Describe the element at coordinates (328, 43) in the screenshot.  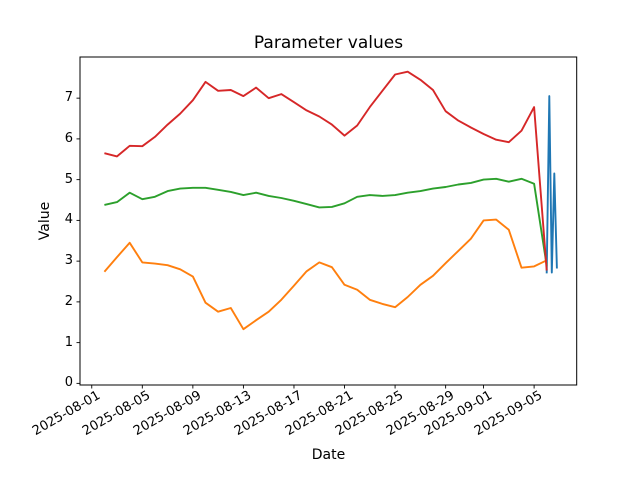
I see `chart-title: Parameter values` at that location.